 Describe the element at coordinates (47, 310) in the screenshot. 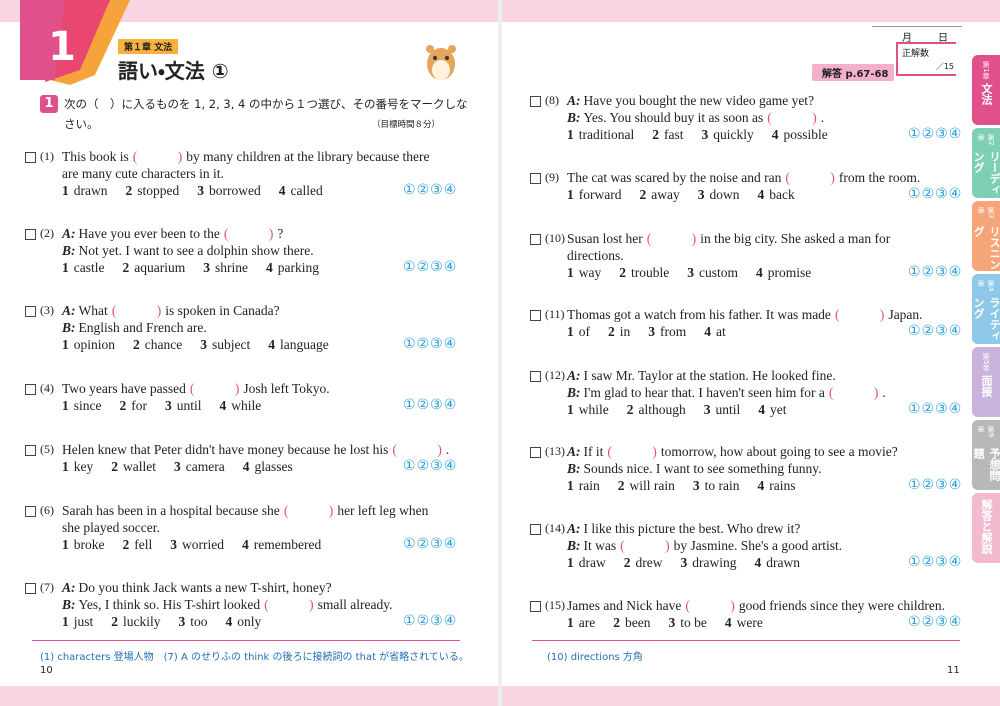

I see `question-number: (3)` at that location.